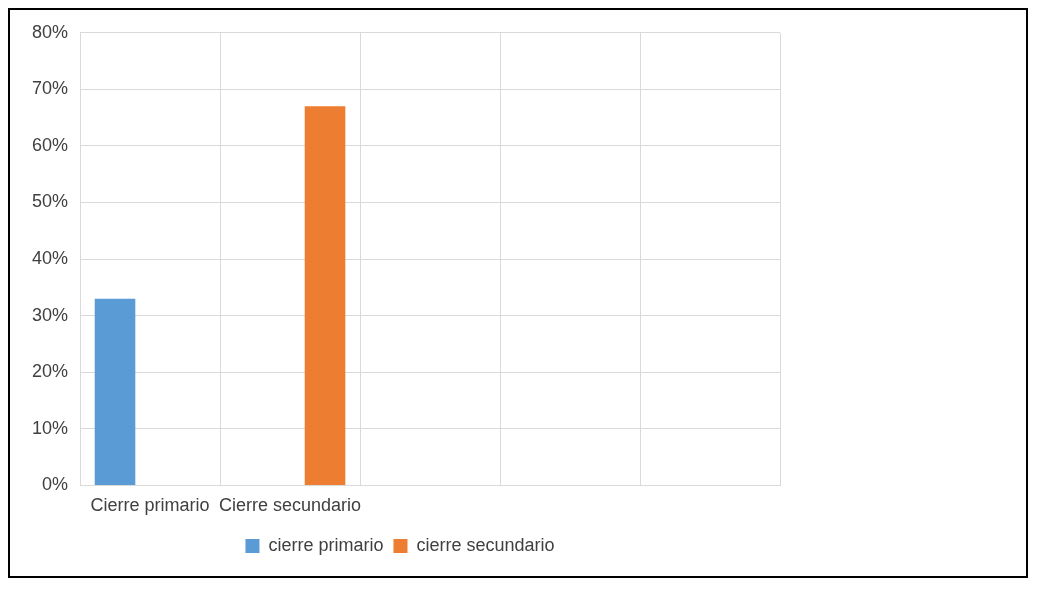 This screenshot has height=592, width=1042. What do you see at coordinates (50, 258) in the screenshot?
I see `y-tick-label: 40%` at bounding box center [50, 258].